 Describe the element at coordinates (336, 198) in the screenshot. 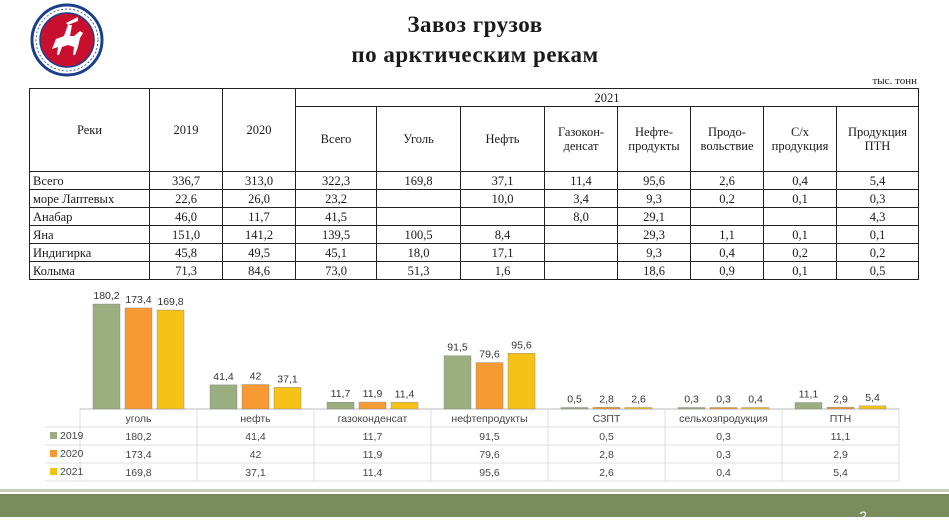

I see `table-cell: 23,2` at that location.